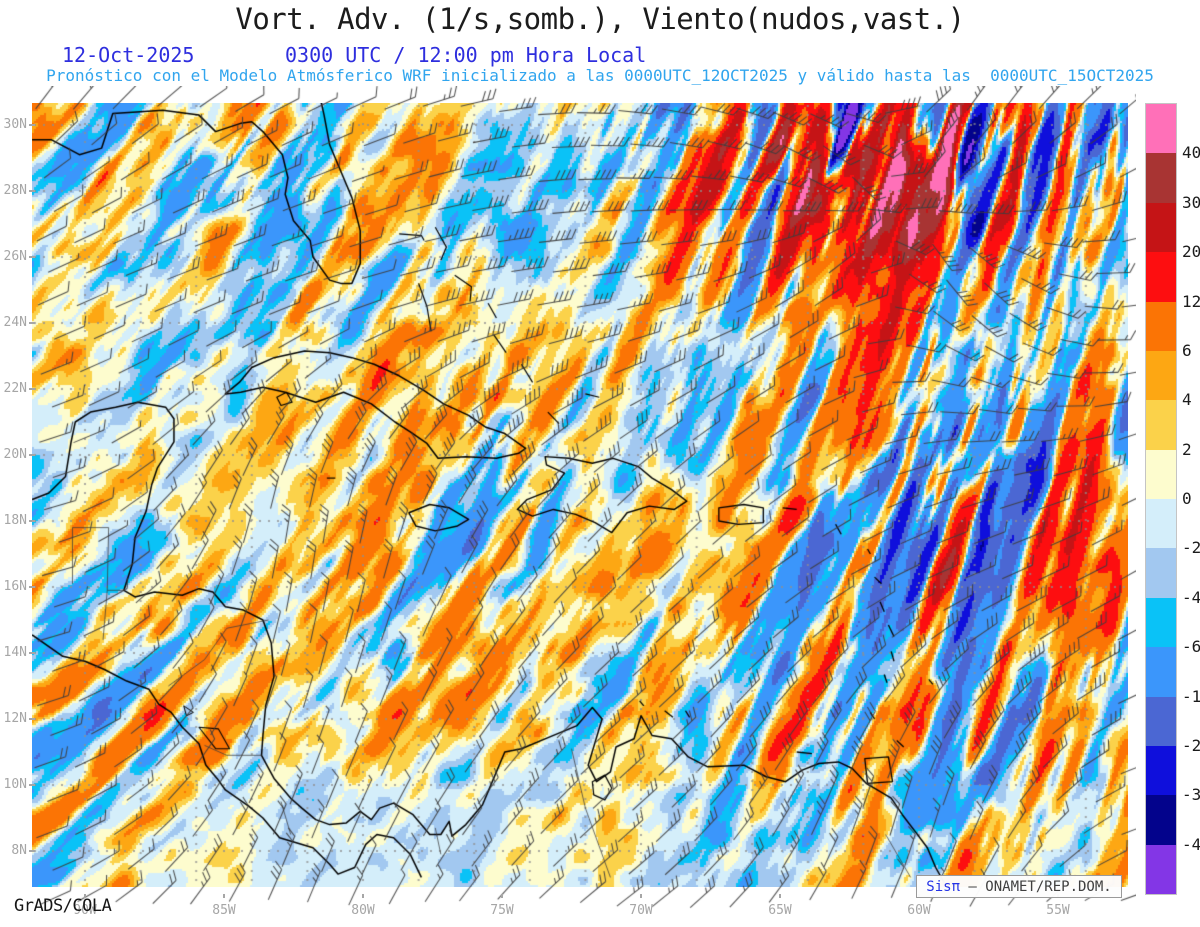 The image size is (1200, 927). I want to click on grads-credit: GrADS/COLA, so click(63, 906).